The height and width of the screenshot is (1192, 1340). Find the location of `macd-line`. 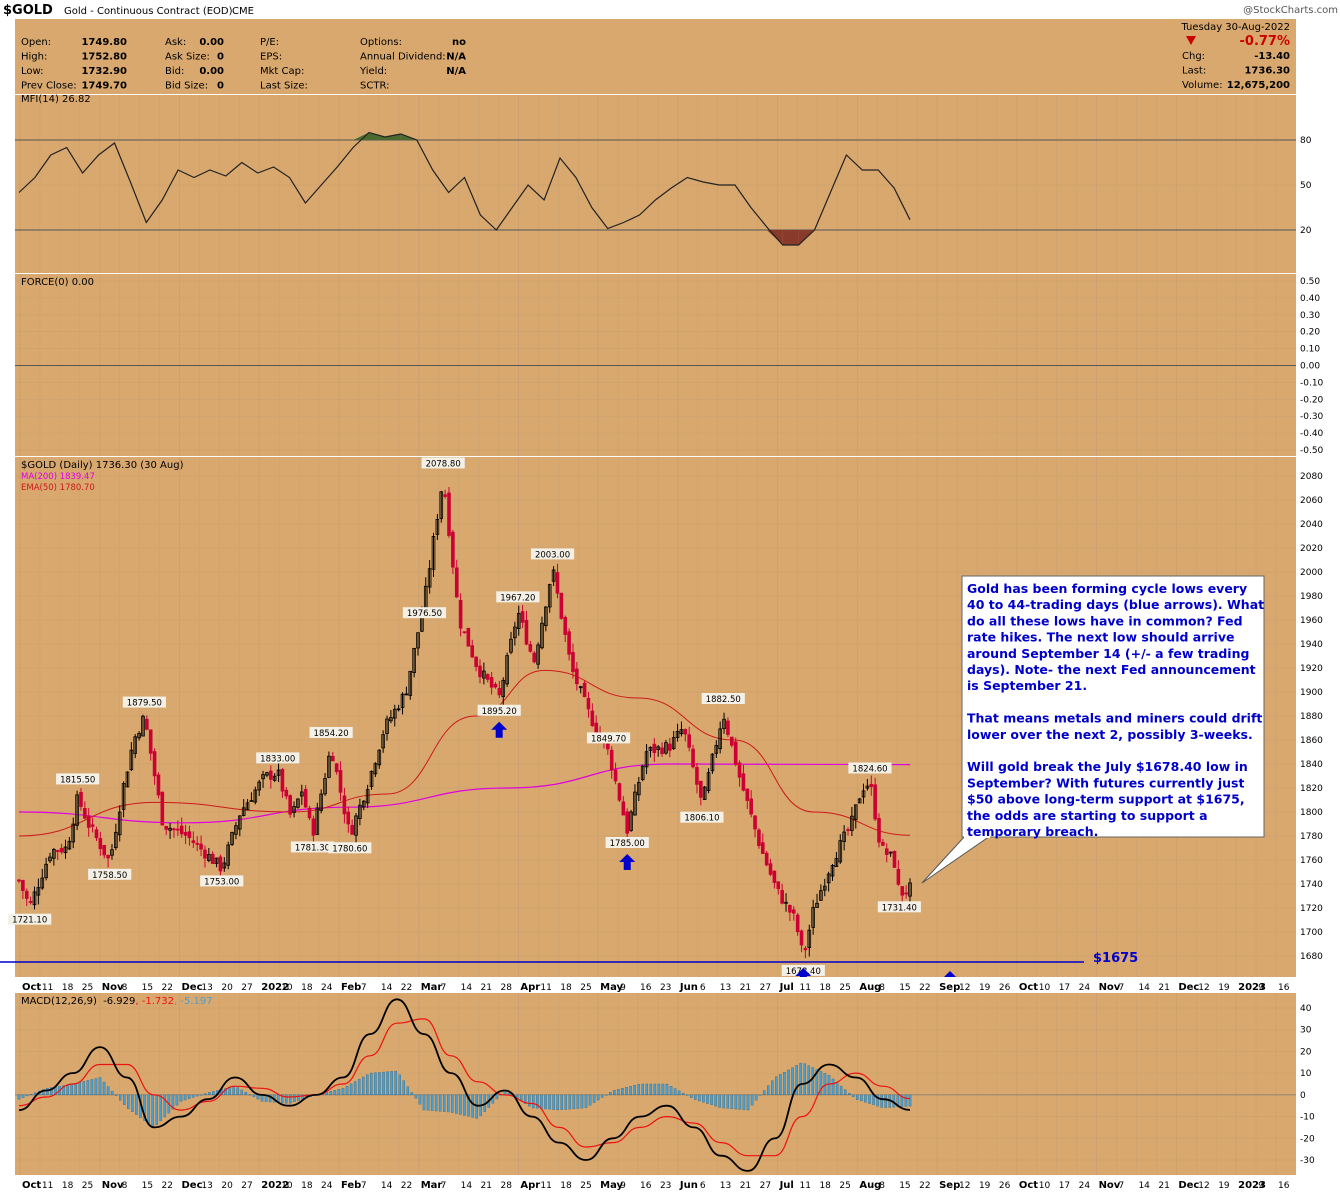

macd-line is located at coordinates (464, 1085).